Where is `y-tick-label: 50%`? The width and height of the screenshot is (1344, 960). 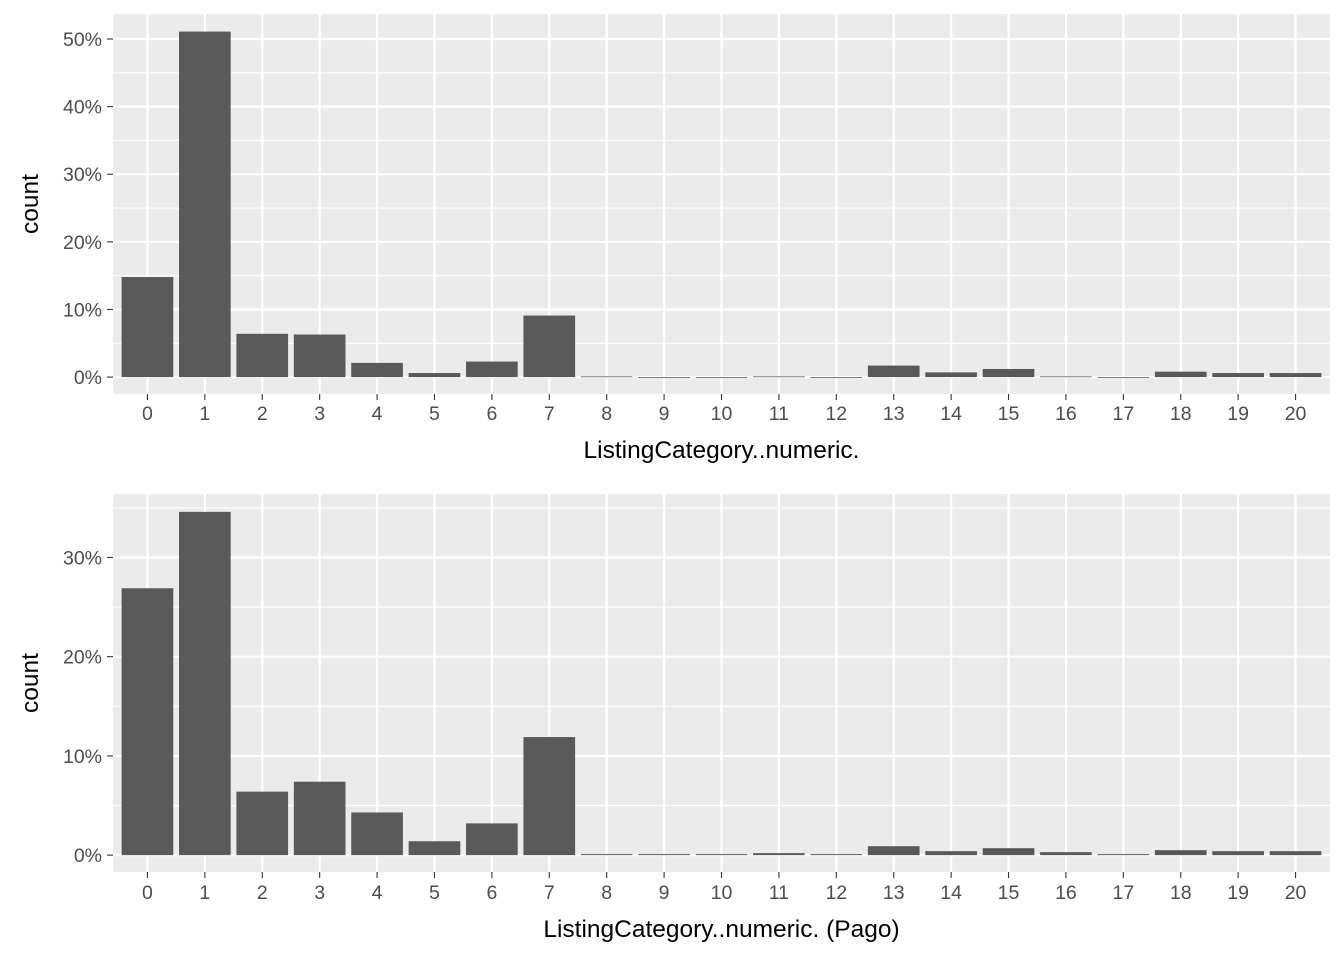 y-tick-label: 50% is located at coordinates (82, 40).